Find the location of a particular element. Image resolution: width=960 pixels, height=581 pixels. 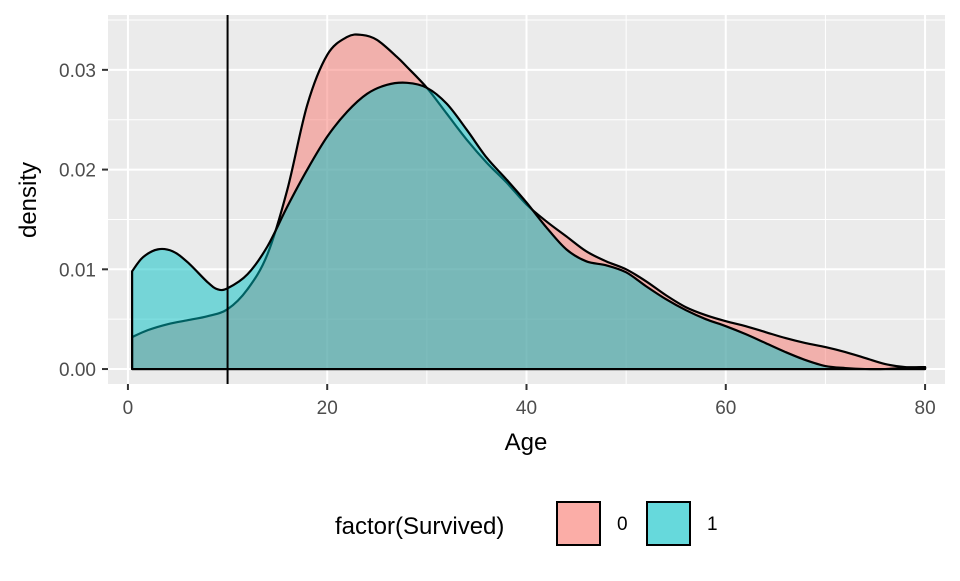

legend-label-0: 0 is located at coordinates (622, 524).